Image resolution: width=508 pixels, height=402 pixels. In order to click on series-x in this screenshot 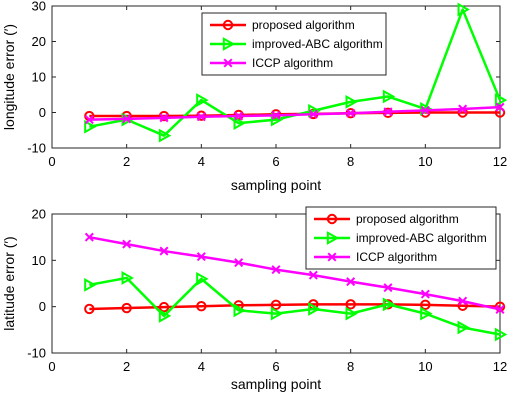, I will do `click(294, 113)`.